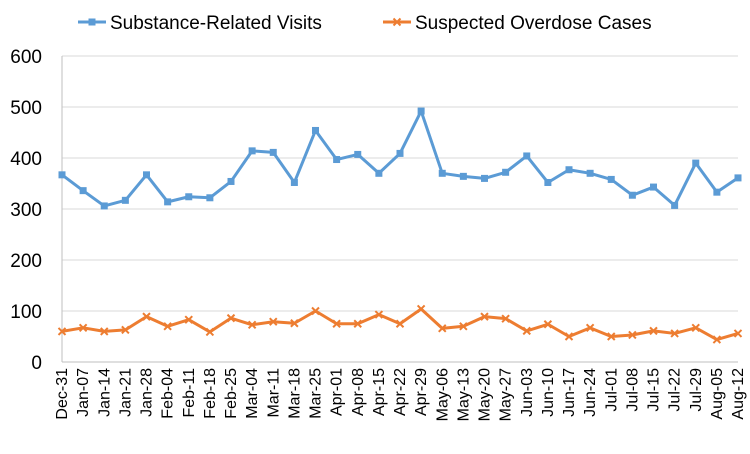  I want to click on x-tick-label: Jul-15, so click(654, 390).